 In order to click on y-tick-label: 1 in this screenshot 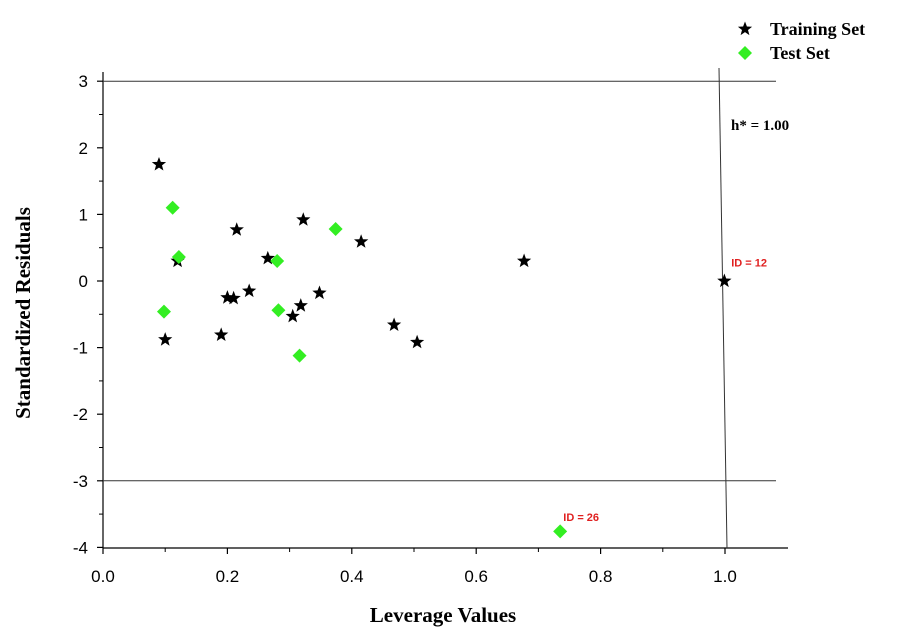, I will do `click(83, 214)`.